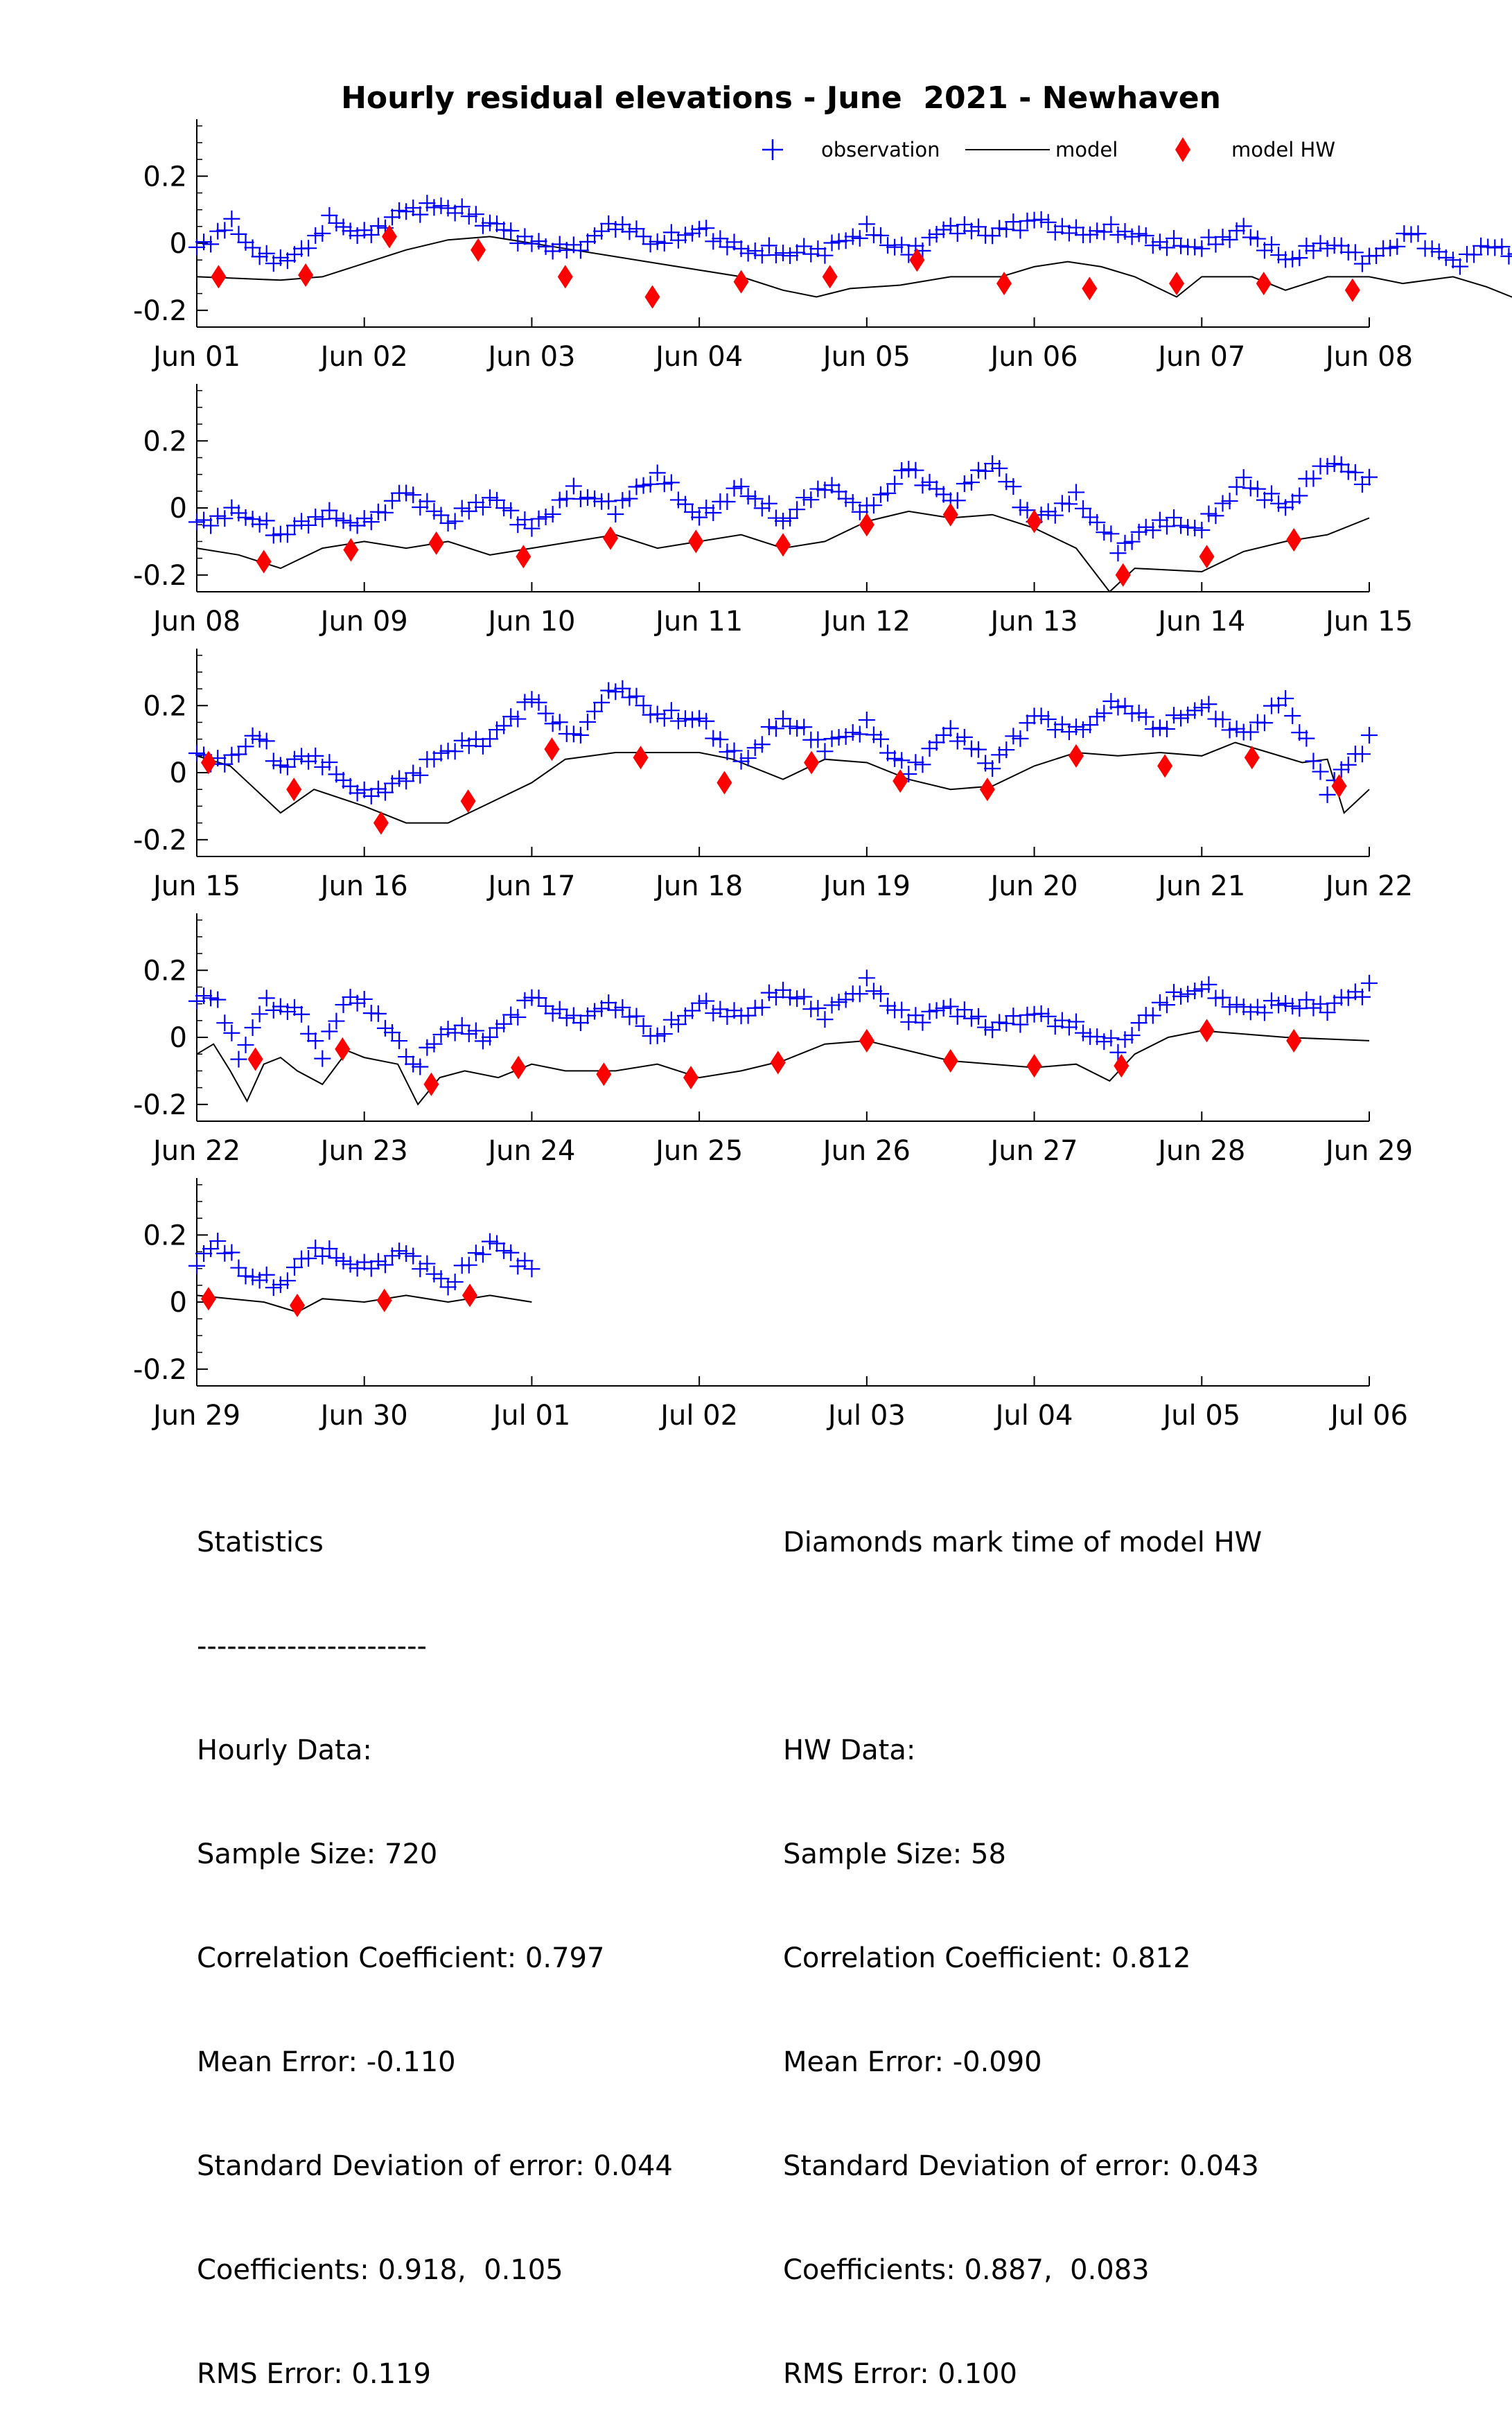  I want to click on x-tick-label: Jun 14, so click(1200, 622).